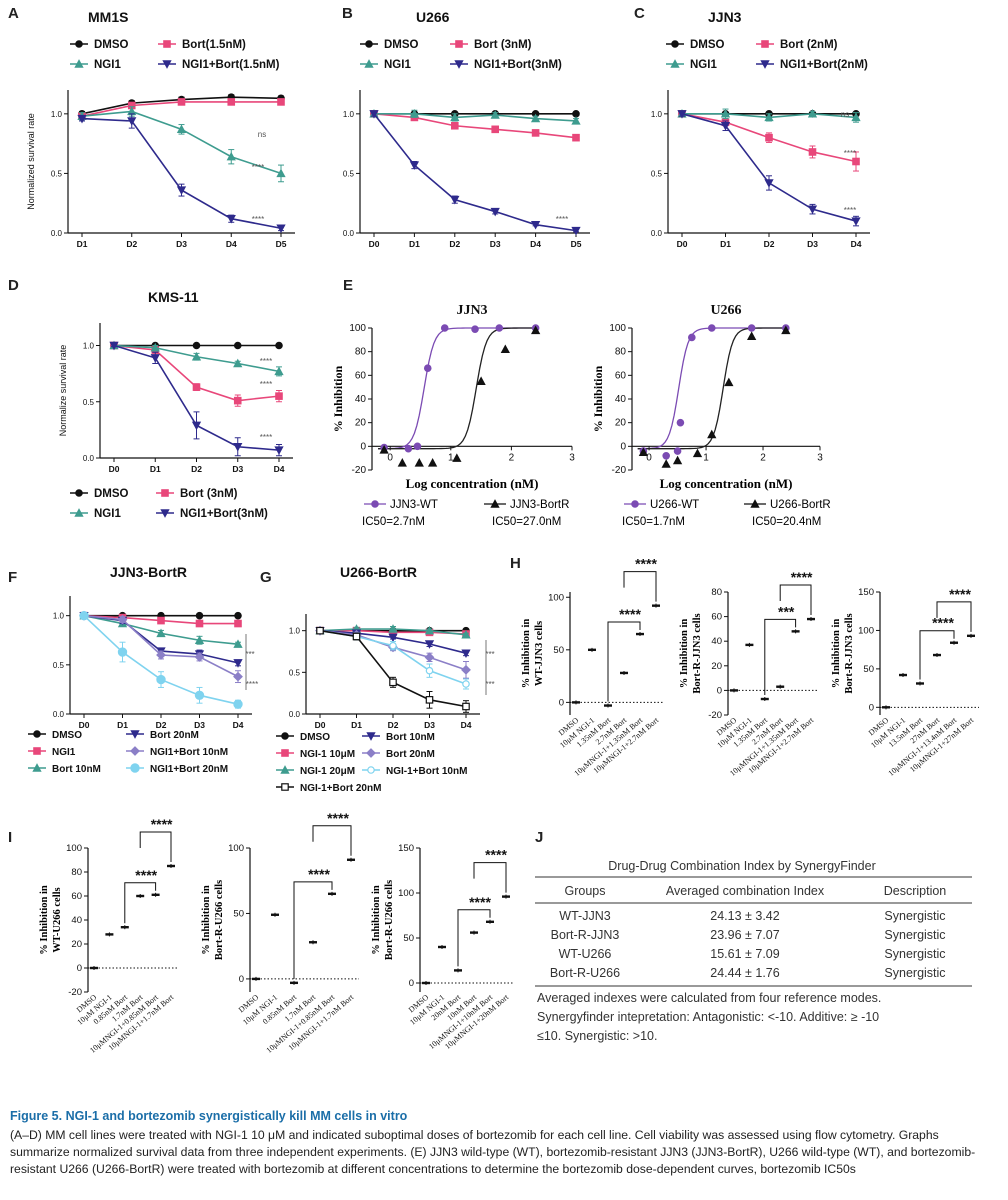  What do you see at coordinates (845, 114) in the screenshot?
I see `significance-label: ns` at bounding box center [845, 114].